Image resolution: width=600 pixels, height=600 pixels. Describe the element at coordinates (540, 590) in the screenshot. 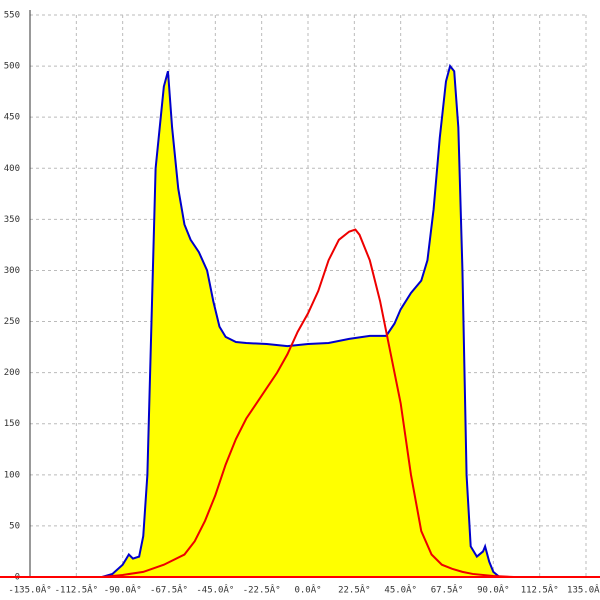

I see `x-tick-label: 112.5Â°` at that location.